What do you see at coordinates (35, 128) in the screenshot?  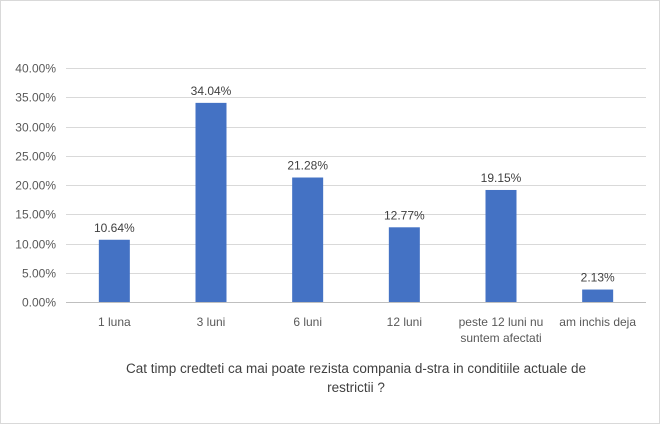 I see `y-tick-label: 30.00%` at bounding box center [35, 128].